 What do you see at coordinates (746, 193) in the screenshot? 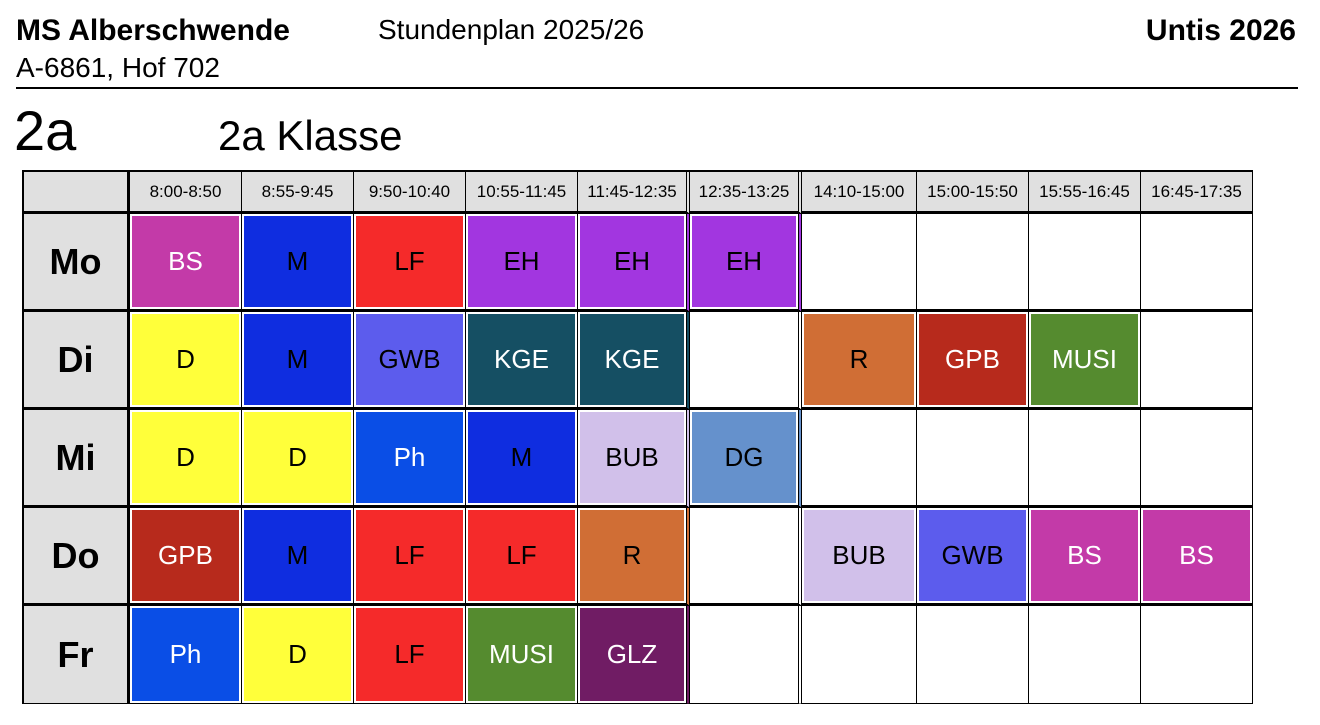
I see `period-header: 12:35-13:25` at bounding box center [746, 193].